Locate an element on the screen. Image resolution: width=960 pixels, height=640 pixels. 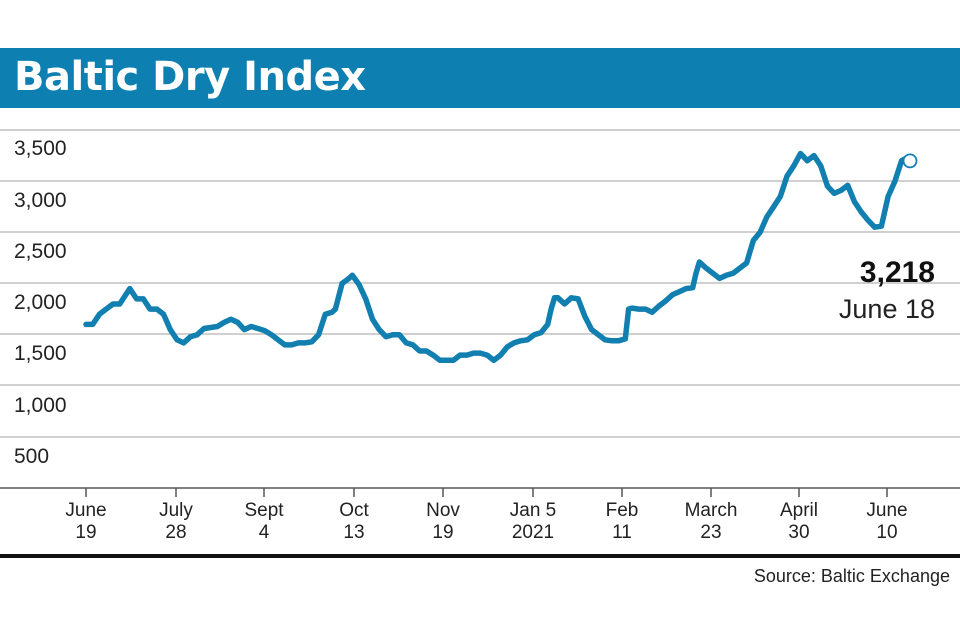
y-tick-label: 500 is located at coordinates (31, 456).